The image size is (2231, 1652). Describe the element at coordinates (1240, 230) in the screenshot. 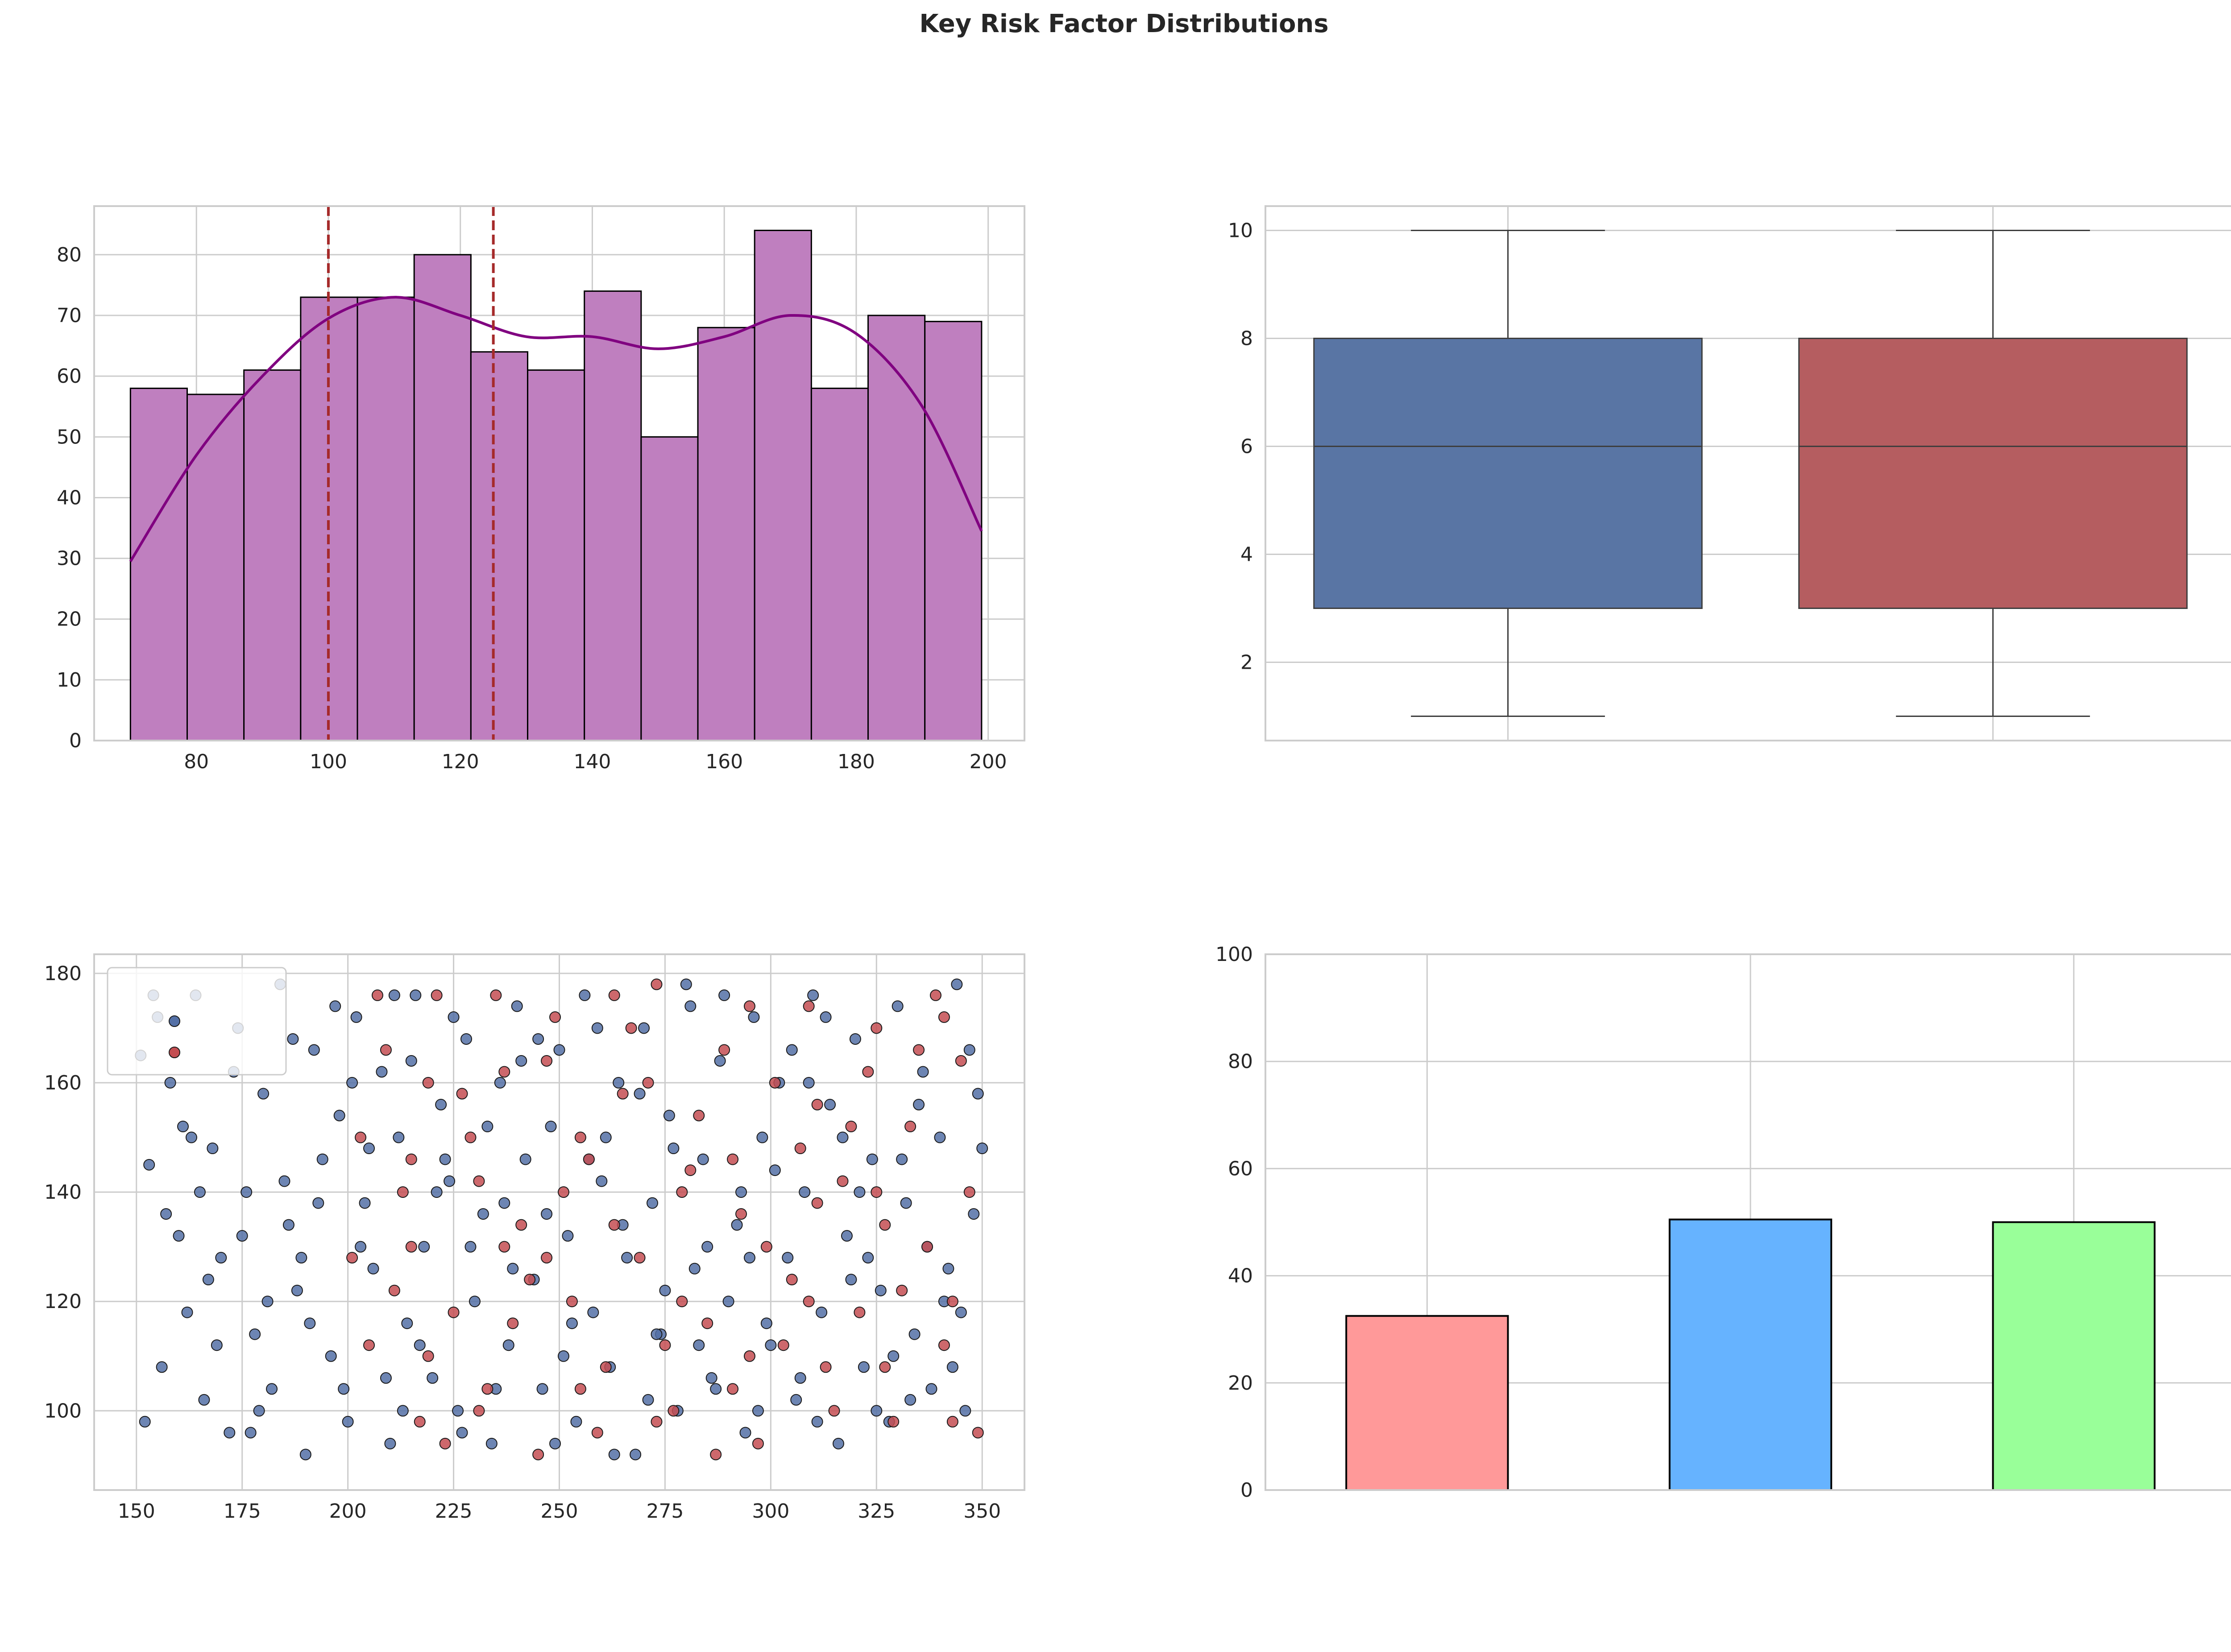

I see `box-y-tick-label: 10` at that location.